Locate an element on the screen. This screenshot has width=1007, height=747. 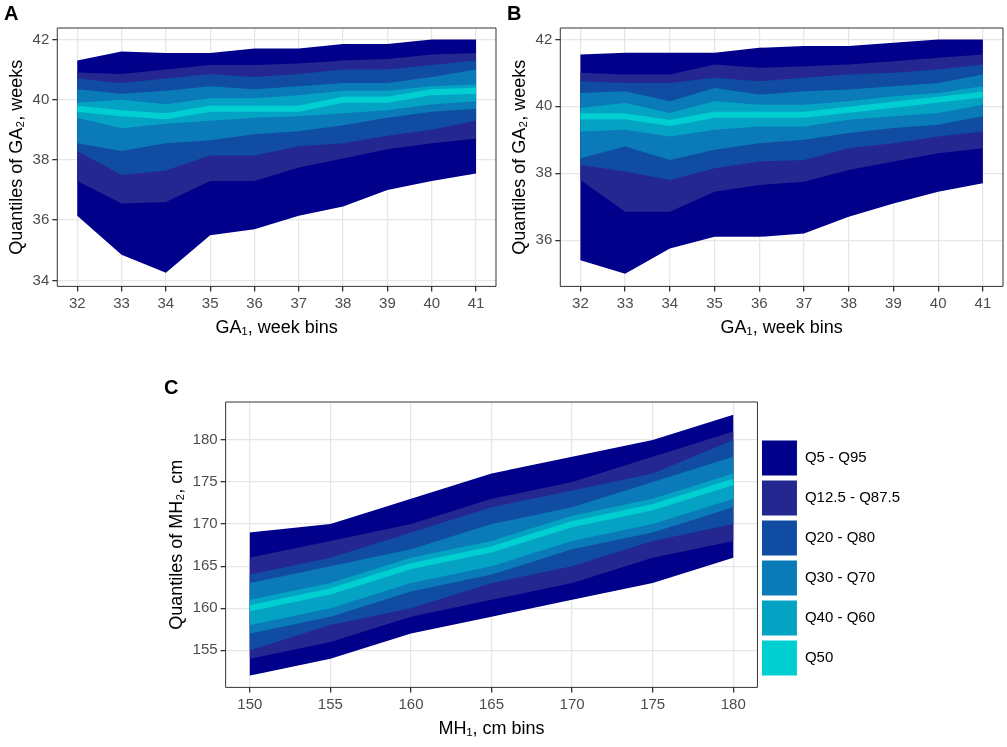
x-tick-label: 170 is located at coordinates (572, 703).